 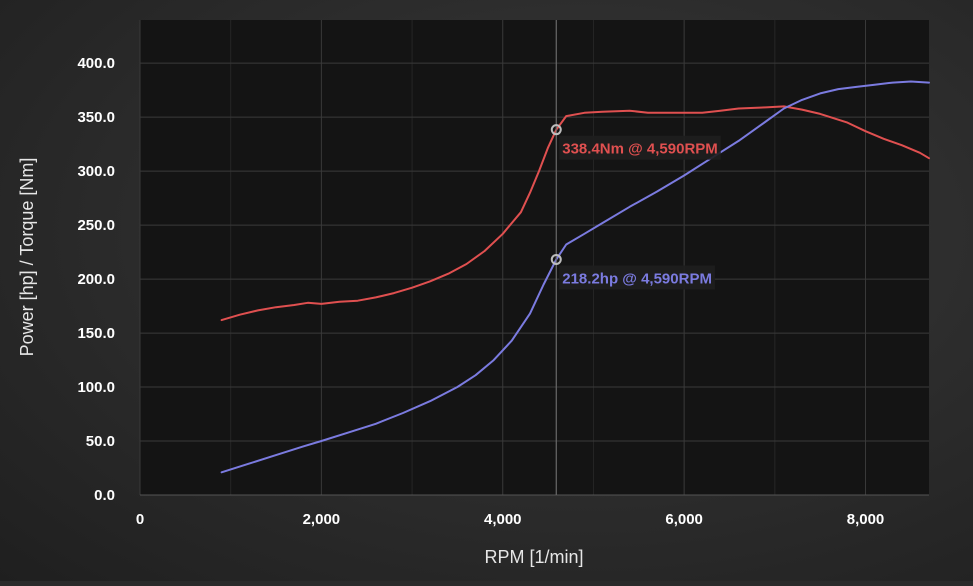 I want to click on x-tick-label: 6,000, so click(x=684, y=519).